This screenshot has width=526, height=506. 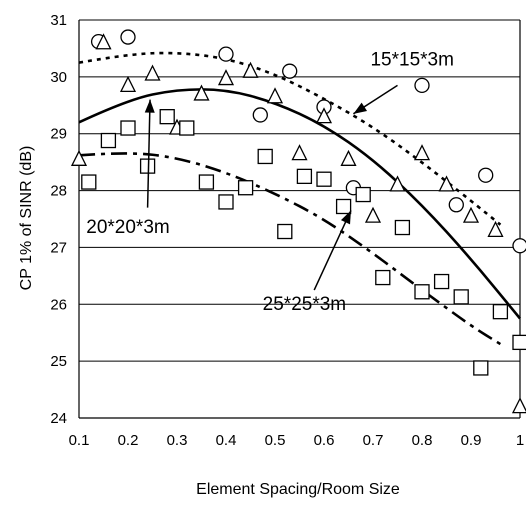 I want to click on annotation-label: 25*25*3m, so click(x=304, y=304).